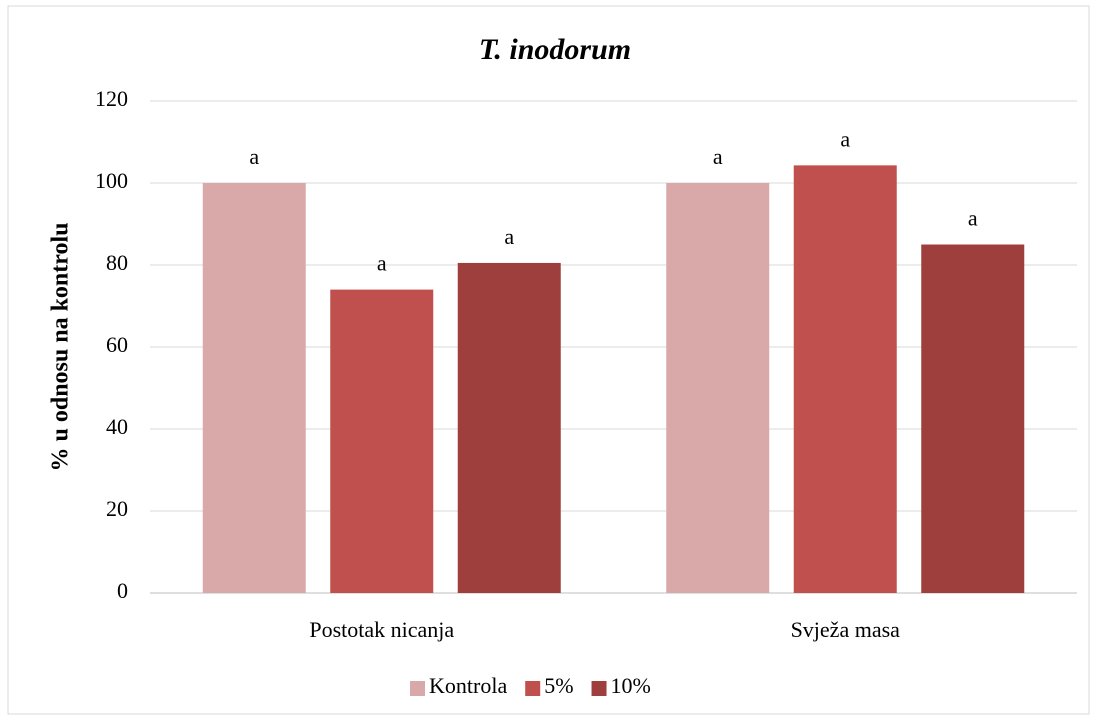 The image size is (1097, 720). What do you see at coordinates (122, 590) in the screenshot?
I see `y-tick-label: 0` at bounding box center [122, 590].